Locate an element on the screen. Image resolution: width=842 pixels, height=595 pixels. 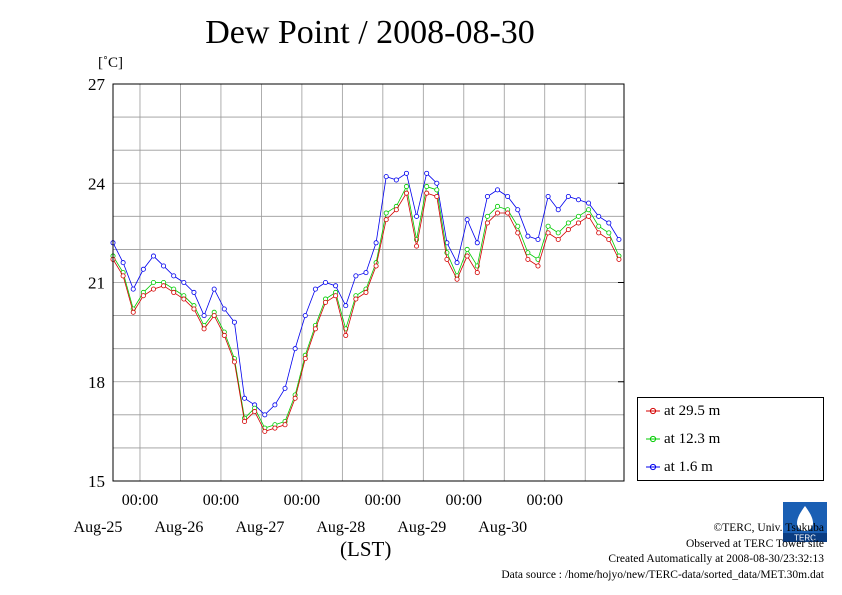
legend-marker-green-icon is located at coordinates (653, 439).